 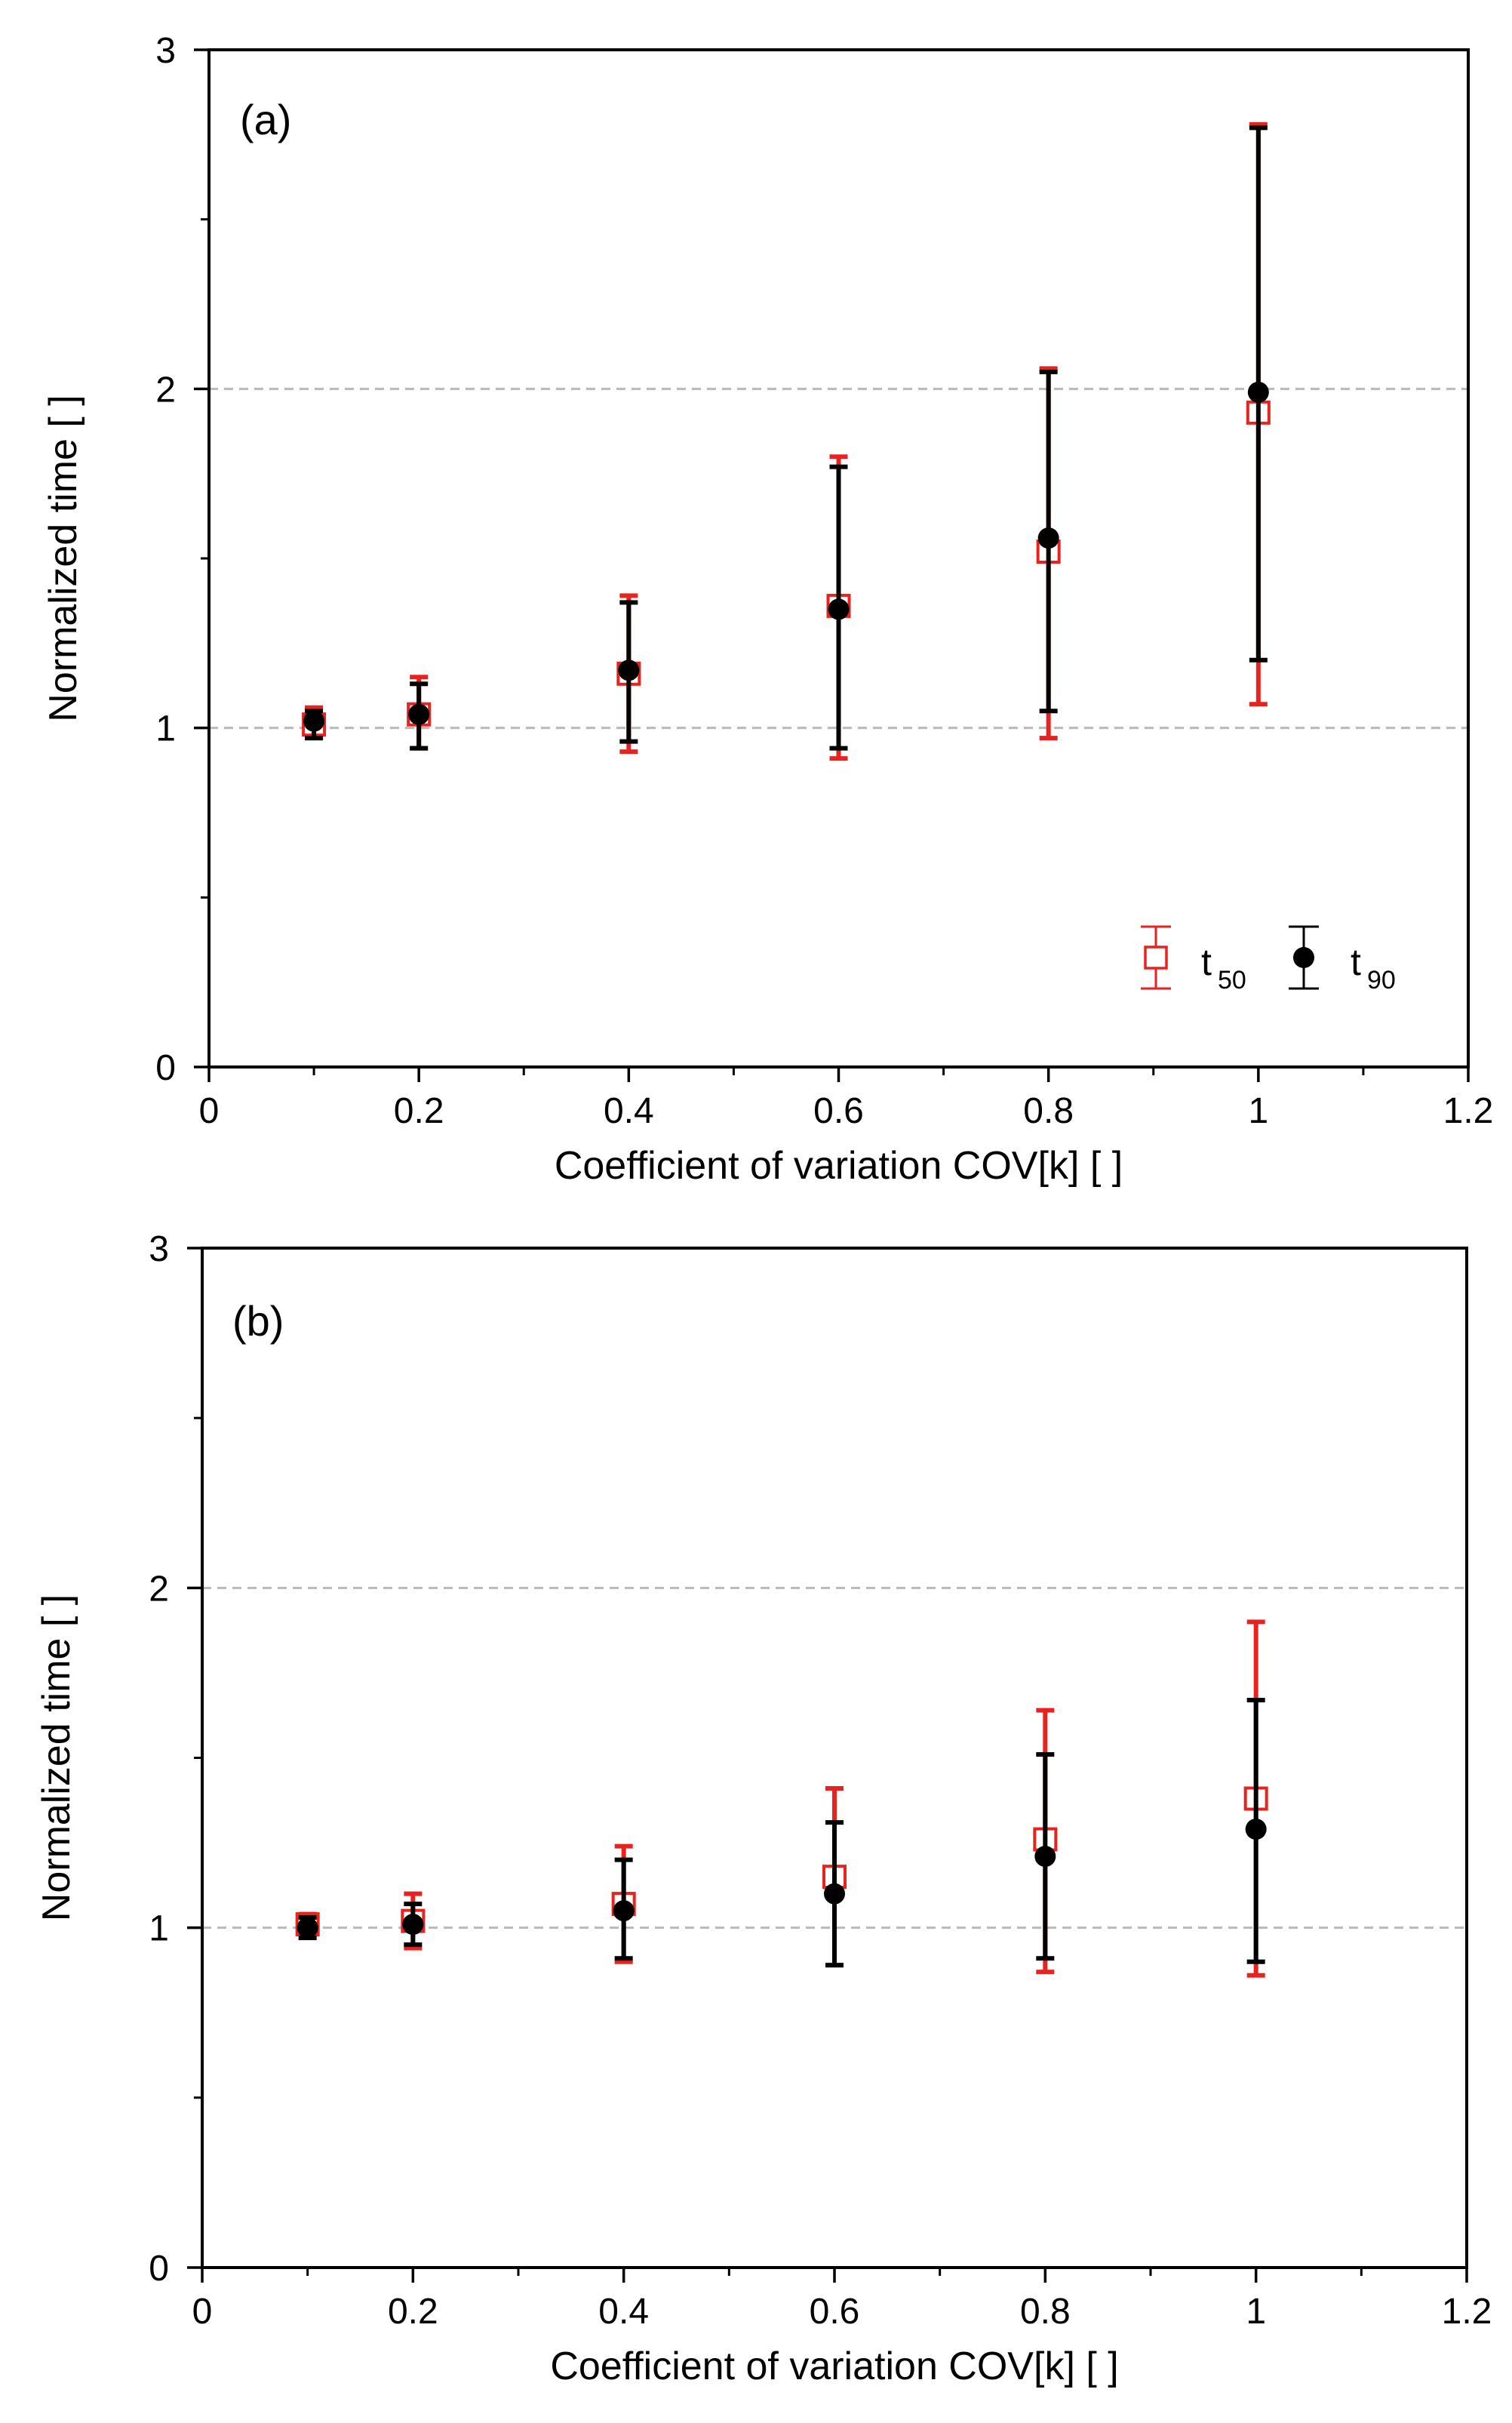 What do you see at coordinates (1206, 962) in the screenshot?
I see `legend-t50-label: t` at bounding box center [1206, 962].